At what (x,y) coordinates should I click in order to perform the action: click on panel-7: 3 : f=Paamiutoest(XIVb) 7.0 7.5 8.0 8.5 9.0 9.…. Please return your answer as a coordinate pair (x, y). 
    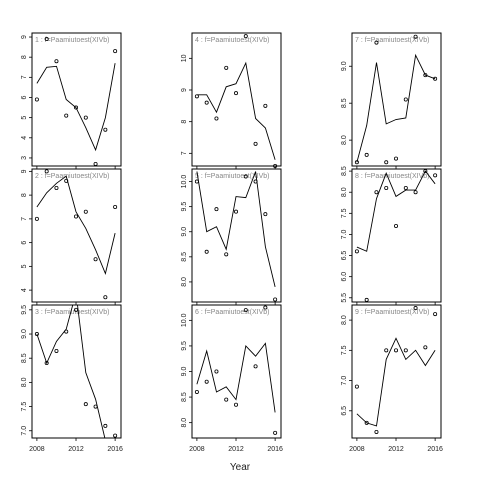
    Looking at the image, I should click on (72, 378).